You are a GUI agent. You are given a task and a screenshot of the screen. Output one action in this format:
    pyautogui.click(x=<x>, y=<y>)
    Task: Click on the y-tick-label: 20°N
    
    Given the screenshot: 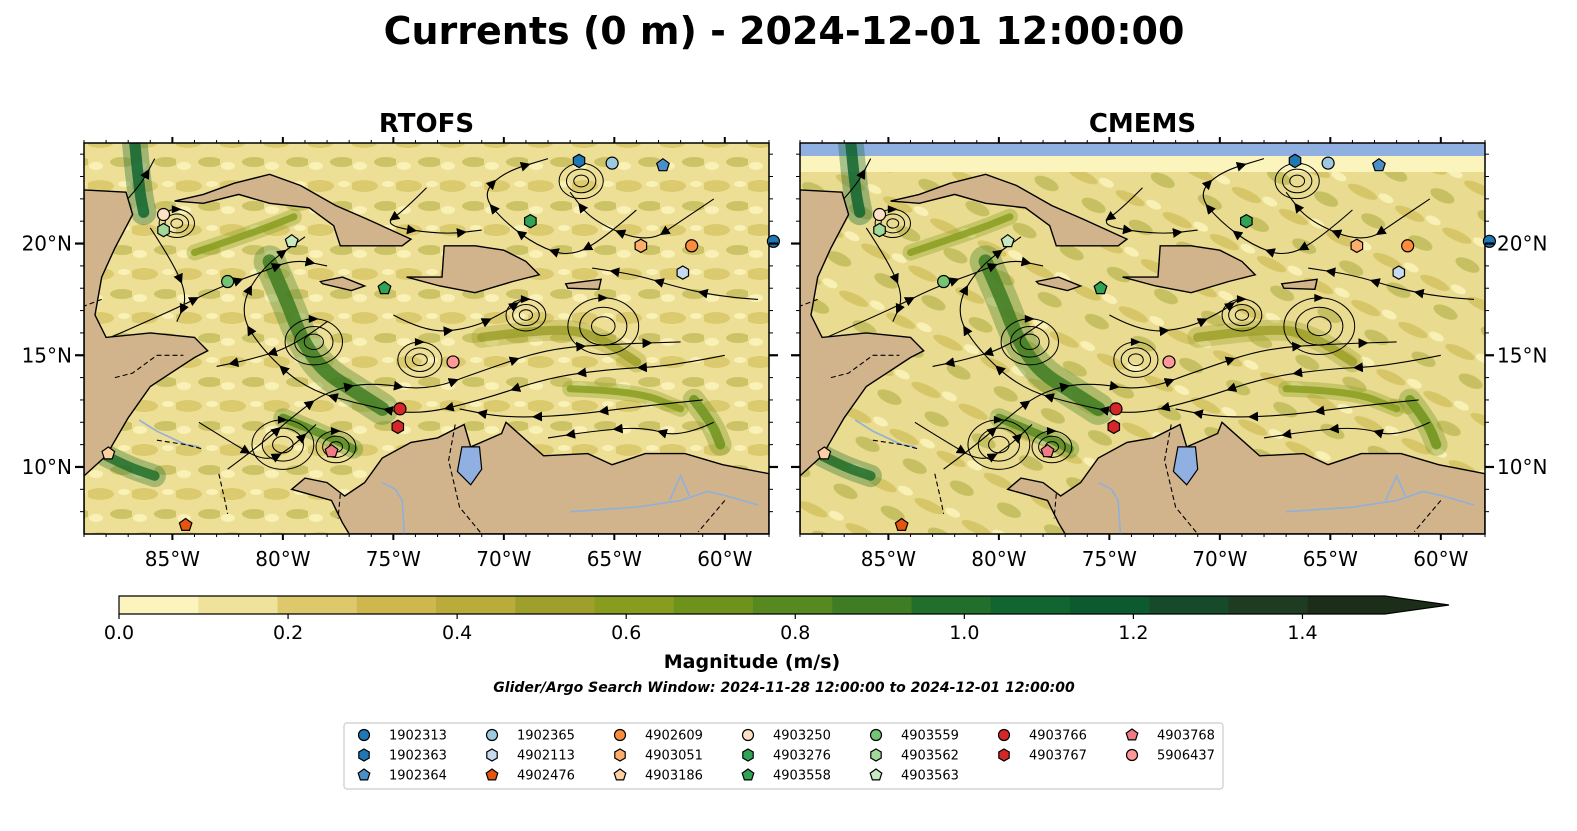 What is the action you would take?
    pyautogui.click(x=1522, y=244)
    